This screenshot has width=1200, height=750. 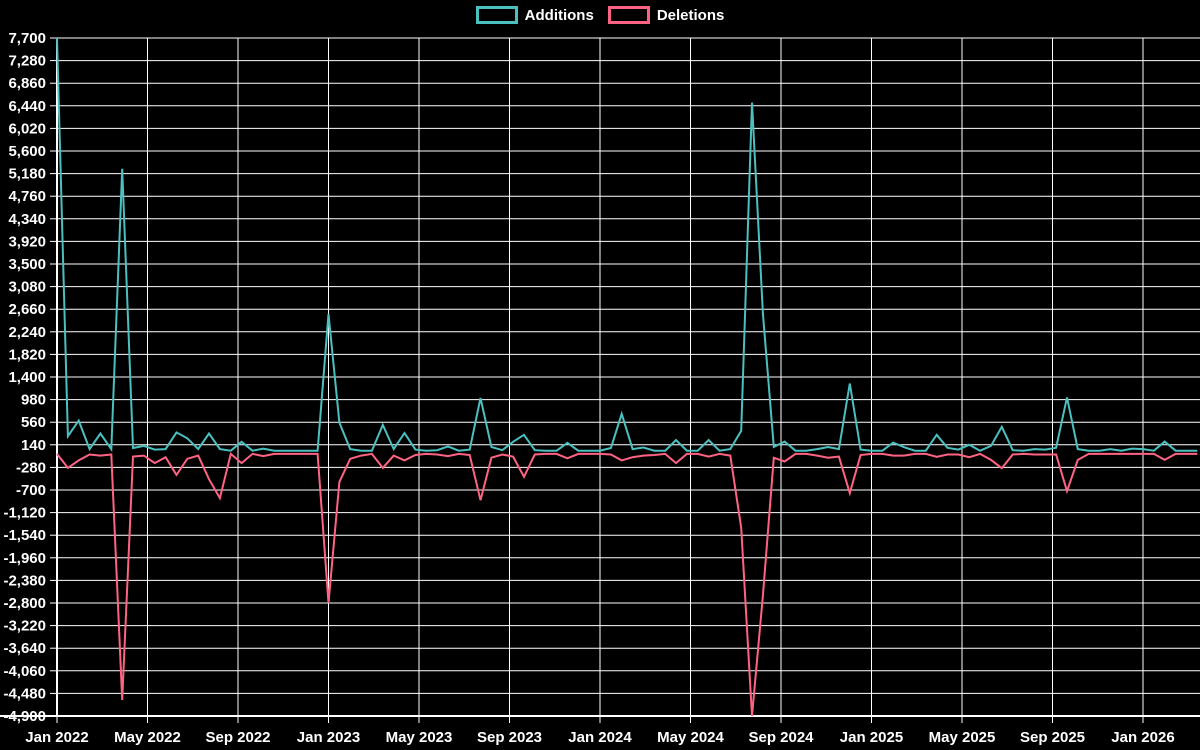 I want to click on y-tick-label: 980, so click(x=33, y=400).